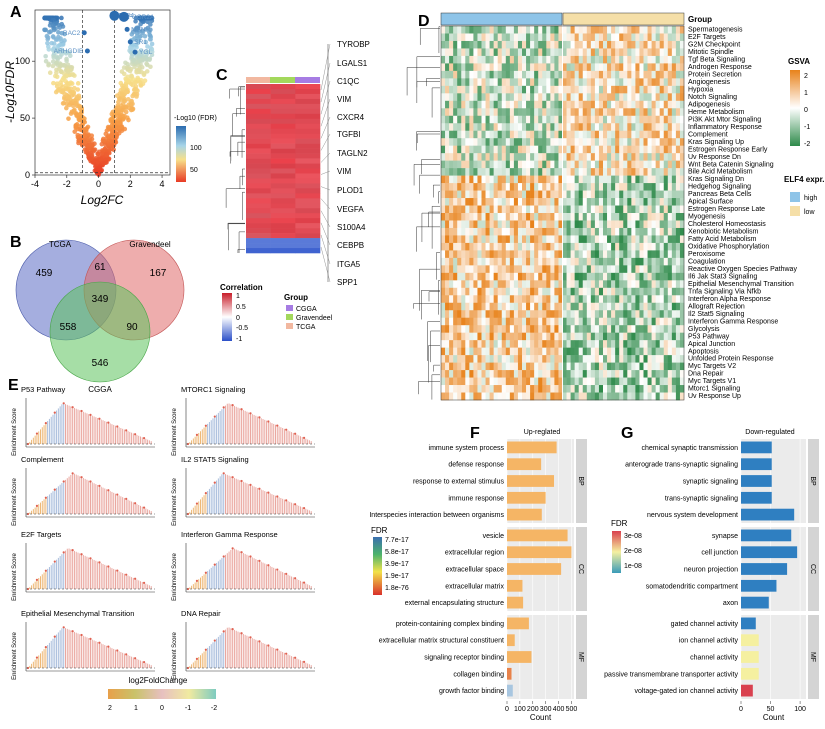  Describe the element at coordinates (43, 389) in the screenshot. I see `gsea-plot-title: P53 Pathway` at that location.